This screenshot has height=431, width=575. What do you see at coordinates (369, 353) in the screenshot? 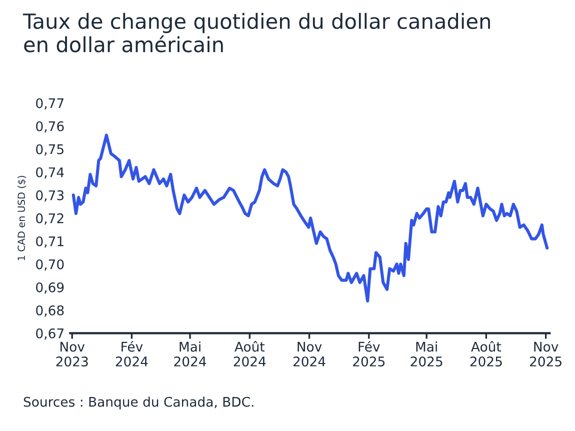
I see `x-tick-label: Fév 2025` at bounding box center [369, 353].